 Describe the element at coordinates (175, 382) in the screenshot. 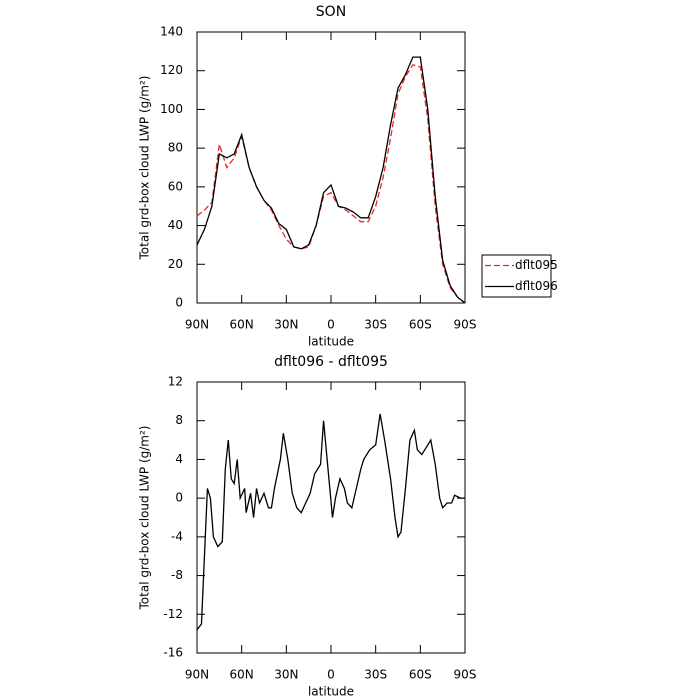

I see `y-tick-label: 12` at that location.